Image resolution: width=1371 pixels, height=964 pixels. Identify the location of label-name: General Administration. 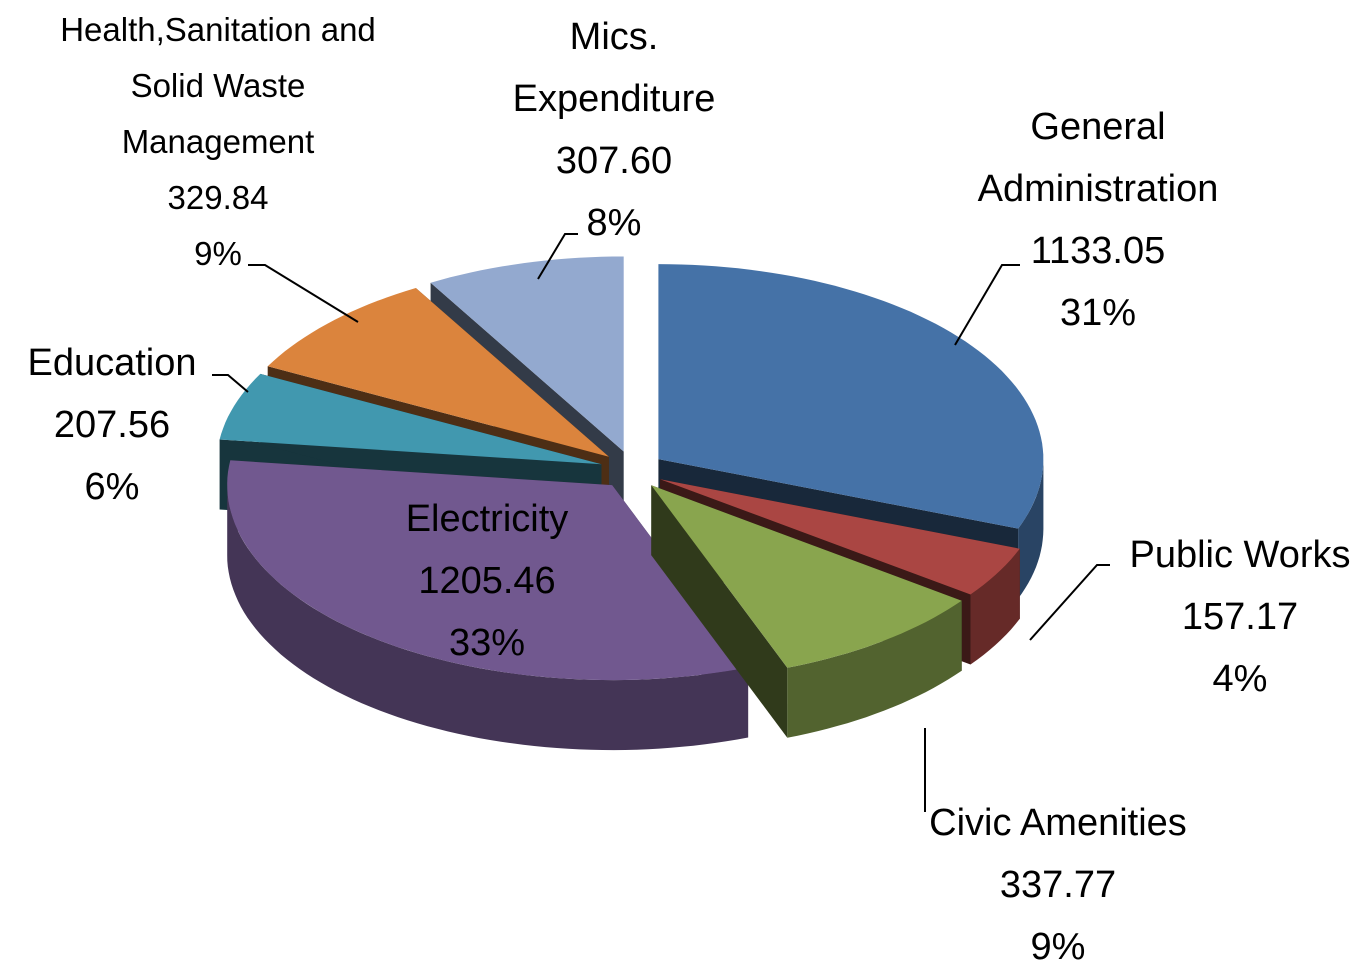
(1098, 158).